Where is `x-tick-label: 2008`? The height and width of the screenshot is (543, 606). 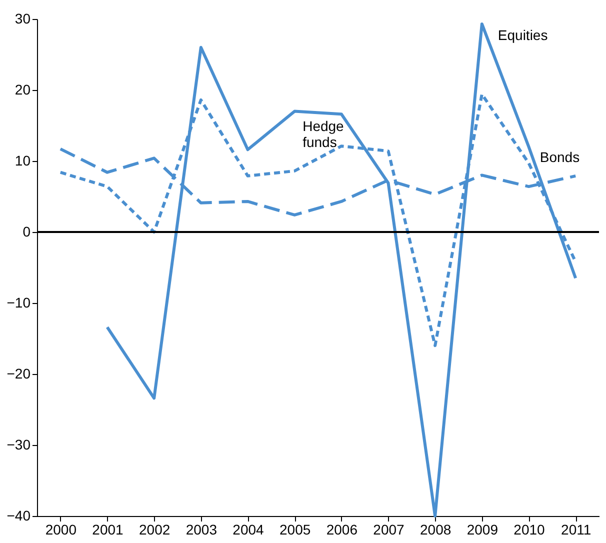 x-tick-label: 2008 is located at coordinates (436, 530).